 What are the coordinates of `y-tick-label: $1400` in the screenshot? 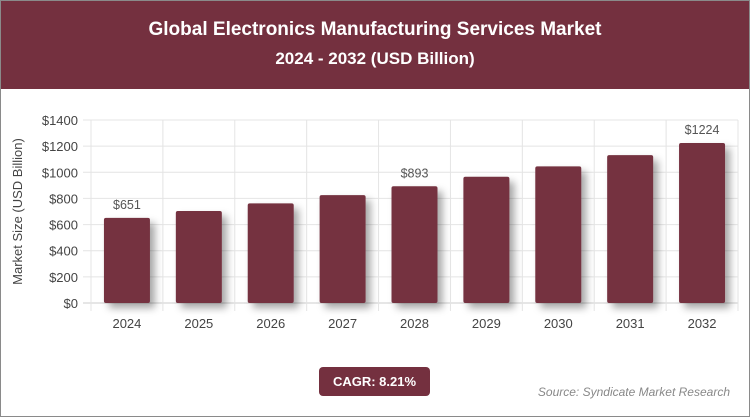 It's located at (60, 120).